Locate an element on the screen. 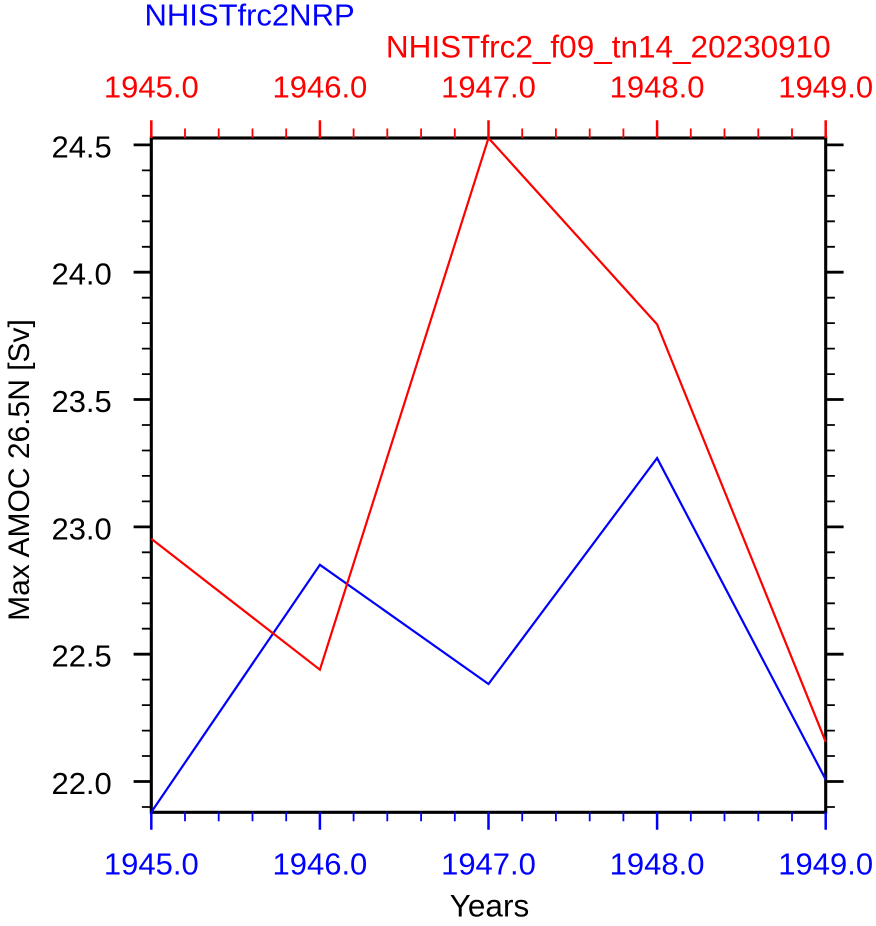 The height and width of the screenshot is (926, 876). svg-text: 22.0 is located at coordinates (81, 783).